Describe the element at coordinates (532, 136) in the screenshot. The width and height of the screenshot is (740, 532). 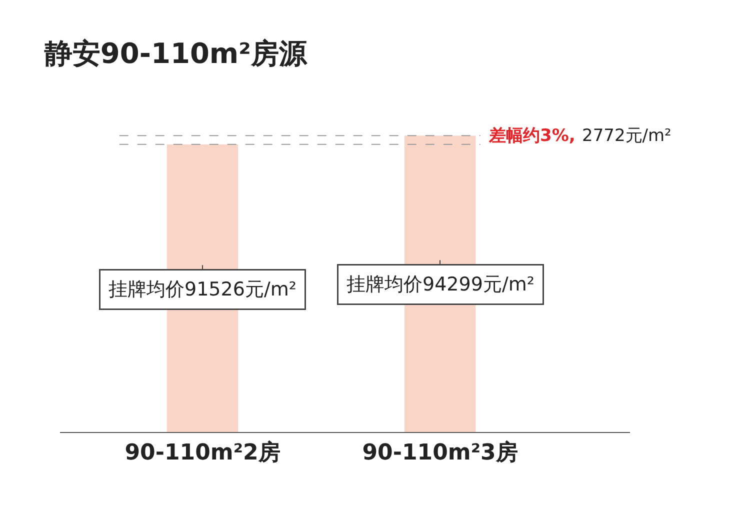
I see `text: 差幅约3%,` at that location.